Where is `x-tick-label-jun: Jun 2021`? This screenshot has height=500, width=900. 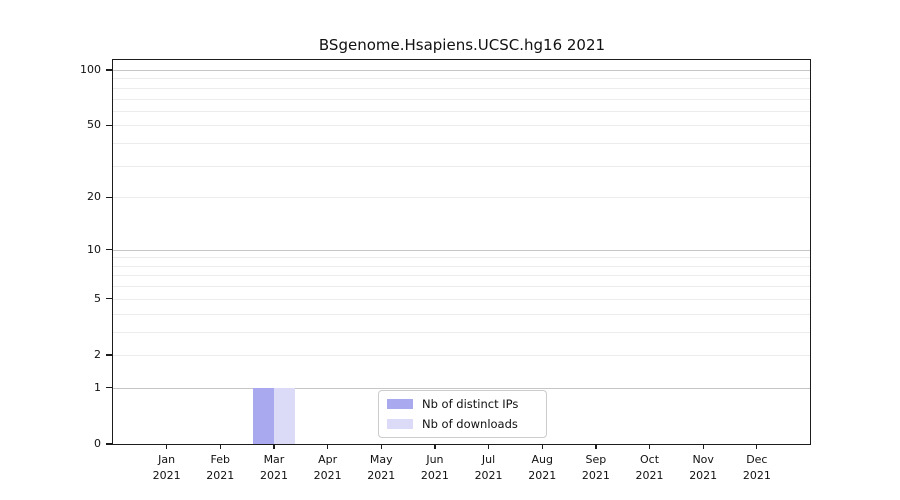 x-tick-label-jun: Jun 2021 is located at coordinates (434, 467).